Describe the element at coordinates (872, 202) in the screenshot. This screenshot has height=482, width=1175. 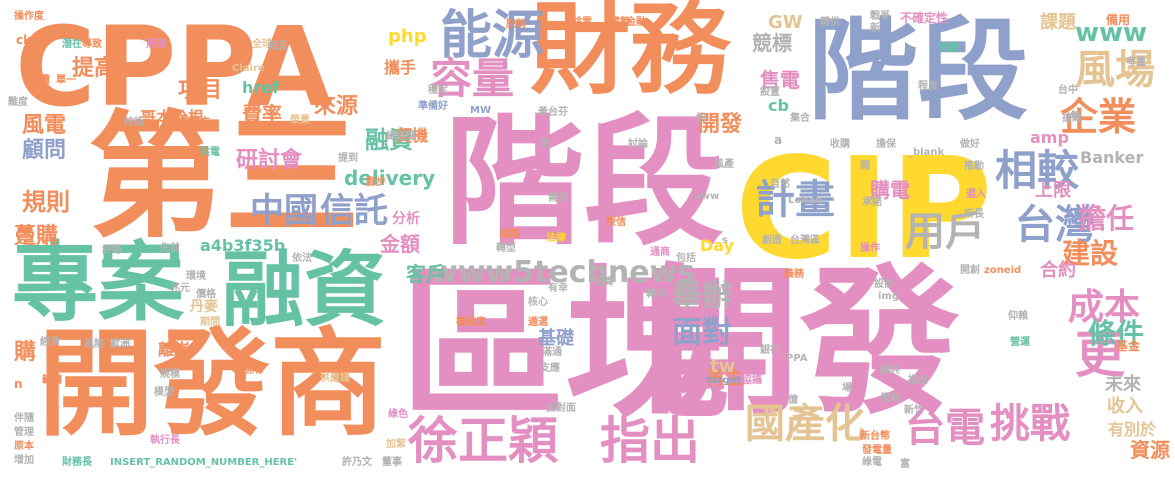
I see `cloud-word: 承諾` at that location.